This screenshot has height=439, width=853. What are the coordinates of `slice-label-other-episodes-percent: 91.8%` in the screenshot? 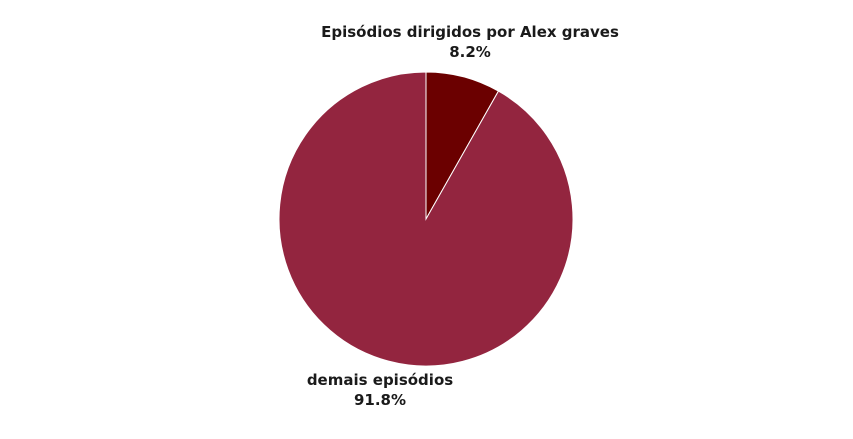 It's located at (380, 400).